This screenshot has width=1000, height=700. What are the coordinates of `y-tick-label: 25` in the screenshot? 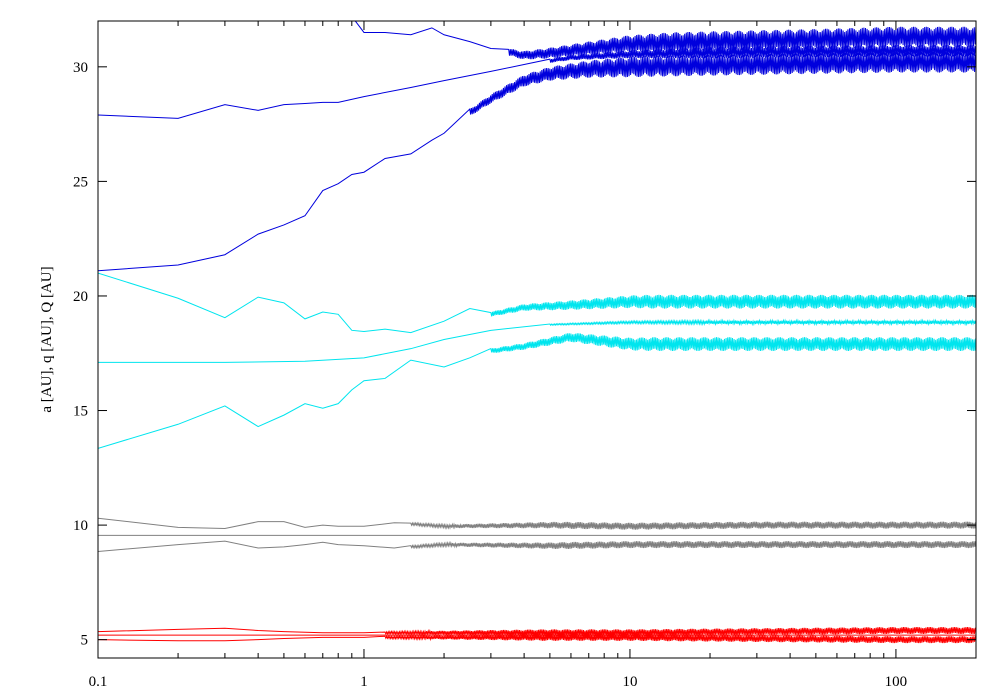 It's located at (80, 182).